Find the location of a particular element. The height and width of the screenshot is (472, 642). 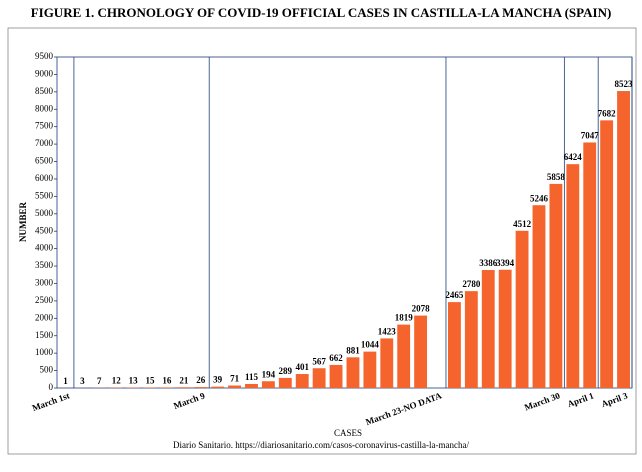

value-label: 1819 is located at coordinates (404, 318).